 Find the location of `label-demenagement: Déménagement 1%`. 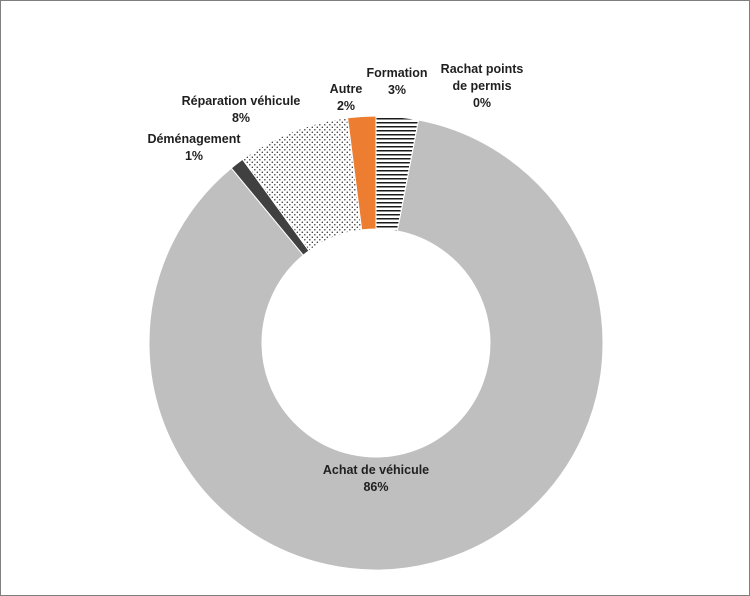

label-demenagement: Déménagement 1% is located at coordinates (193, 148).